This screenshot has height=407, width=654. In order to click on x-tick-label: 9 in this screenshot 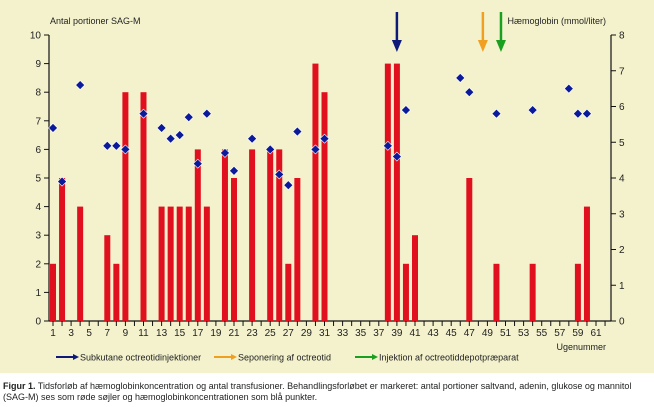, I will do `click(126, 333)`.